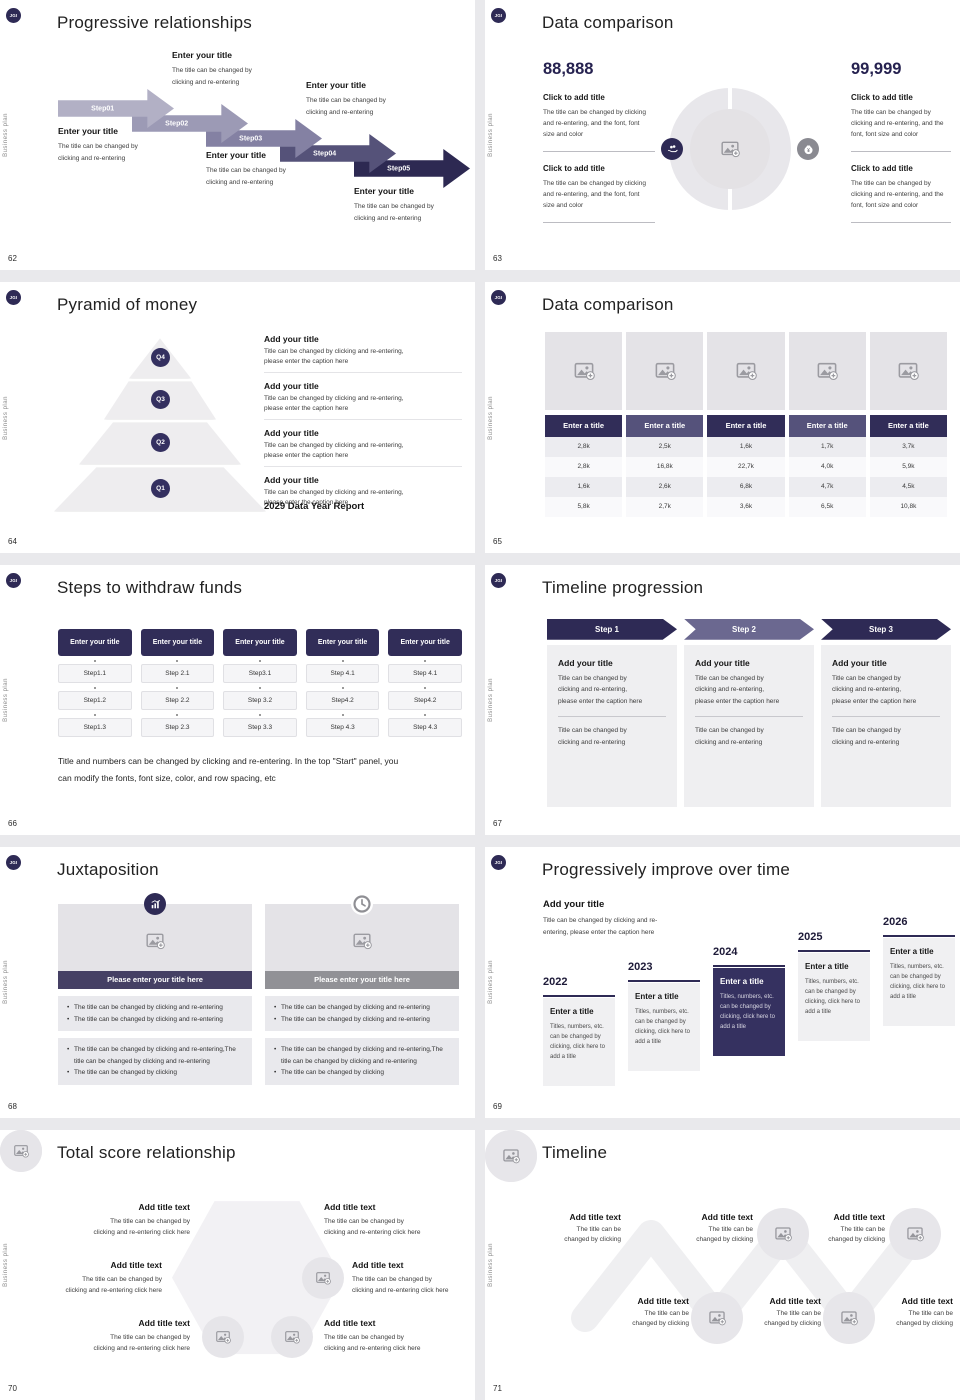 The height and width of the screenshot is (1400, 960). Describe the element at coordinates (342, 698) in the screenshot. I see `step-box: Step4.2` at that location.